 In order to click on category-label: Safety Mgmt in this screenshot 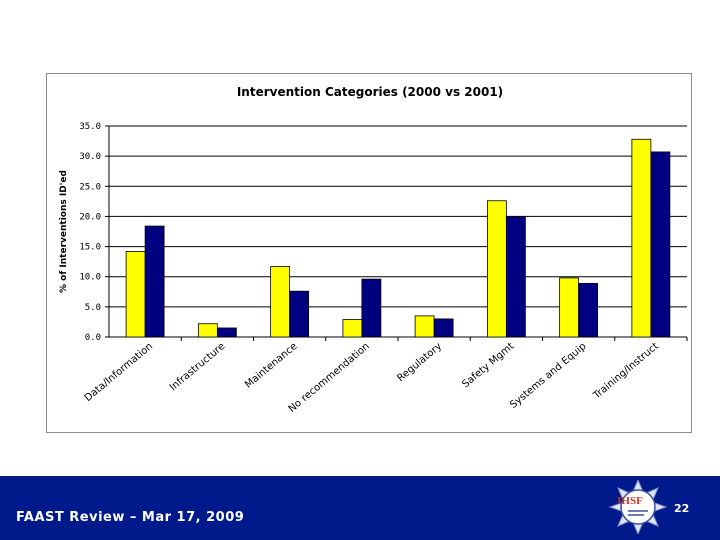, I will do `click(488, 365)`.